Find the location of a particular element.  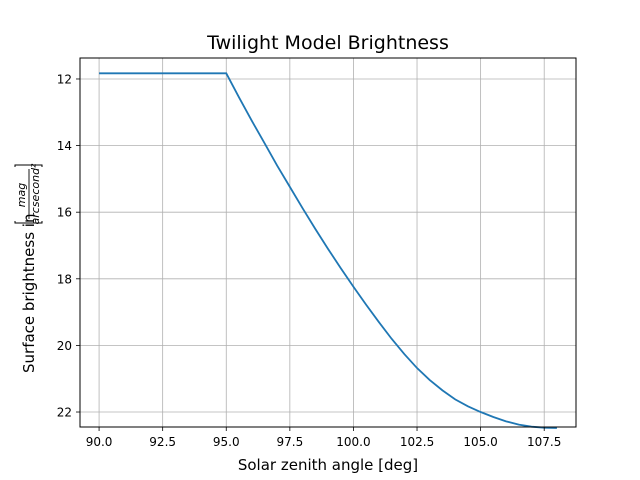

x-tick-label: 100.0 is located at coordinates (353, 442).